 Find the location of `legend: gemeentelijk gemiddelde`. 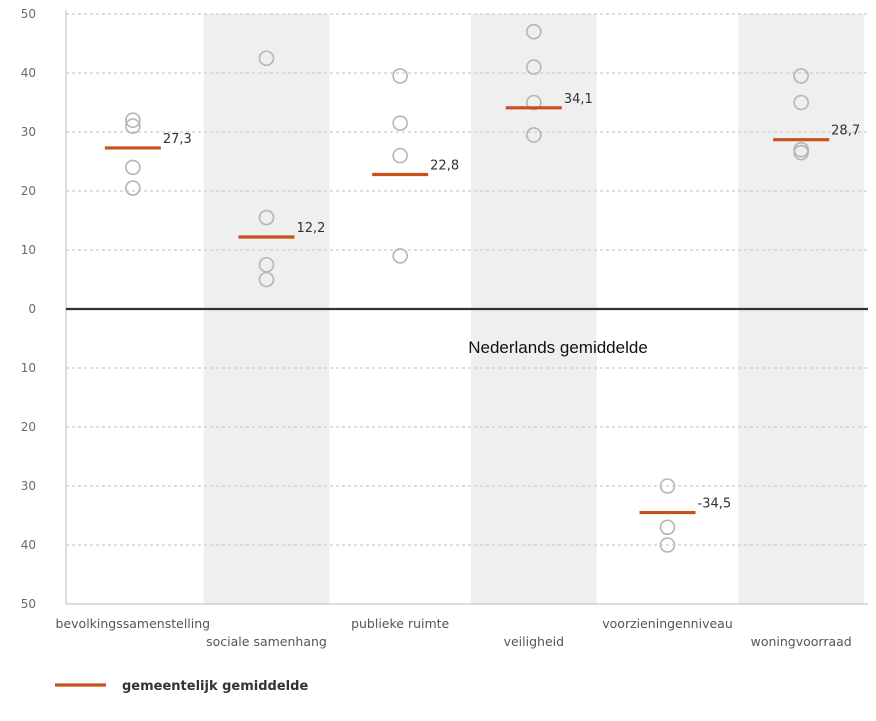

legend: gemeentelijk gemiddelde is located at coordinates (181, 686).